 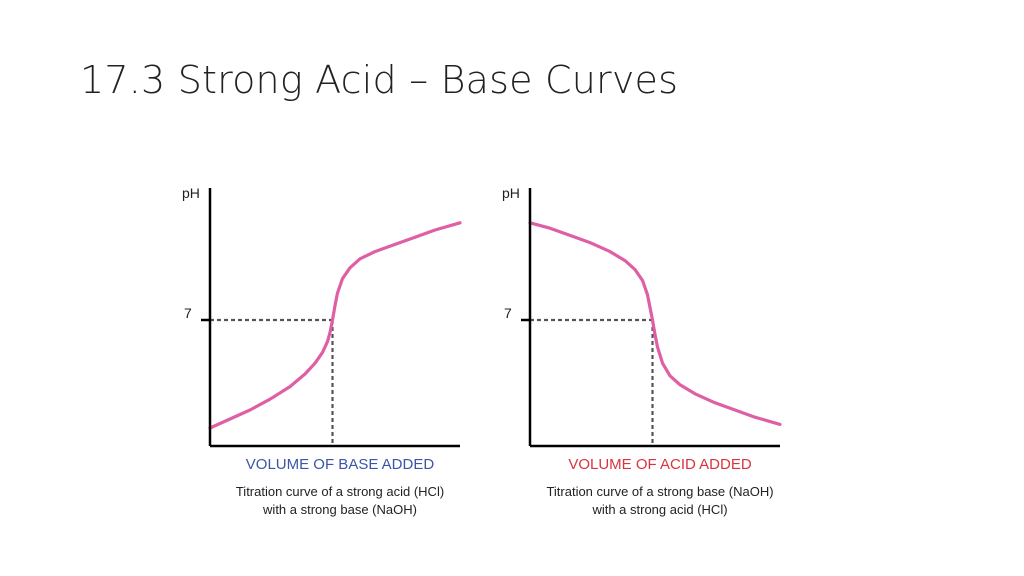 I want to click on titration-chart-acid-with-base: pH 7, so click(x=322, y=316).